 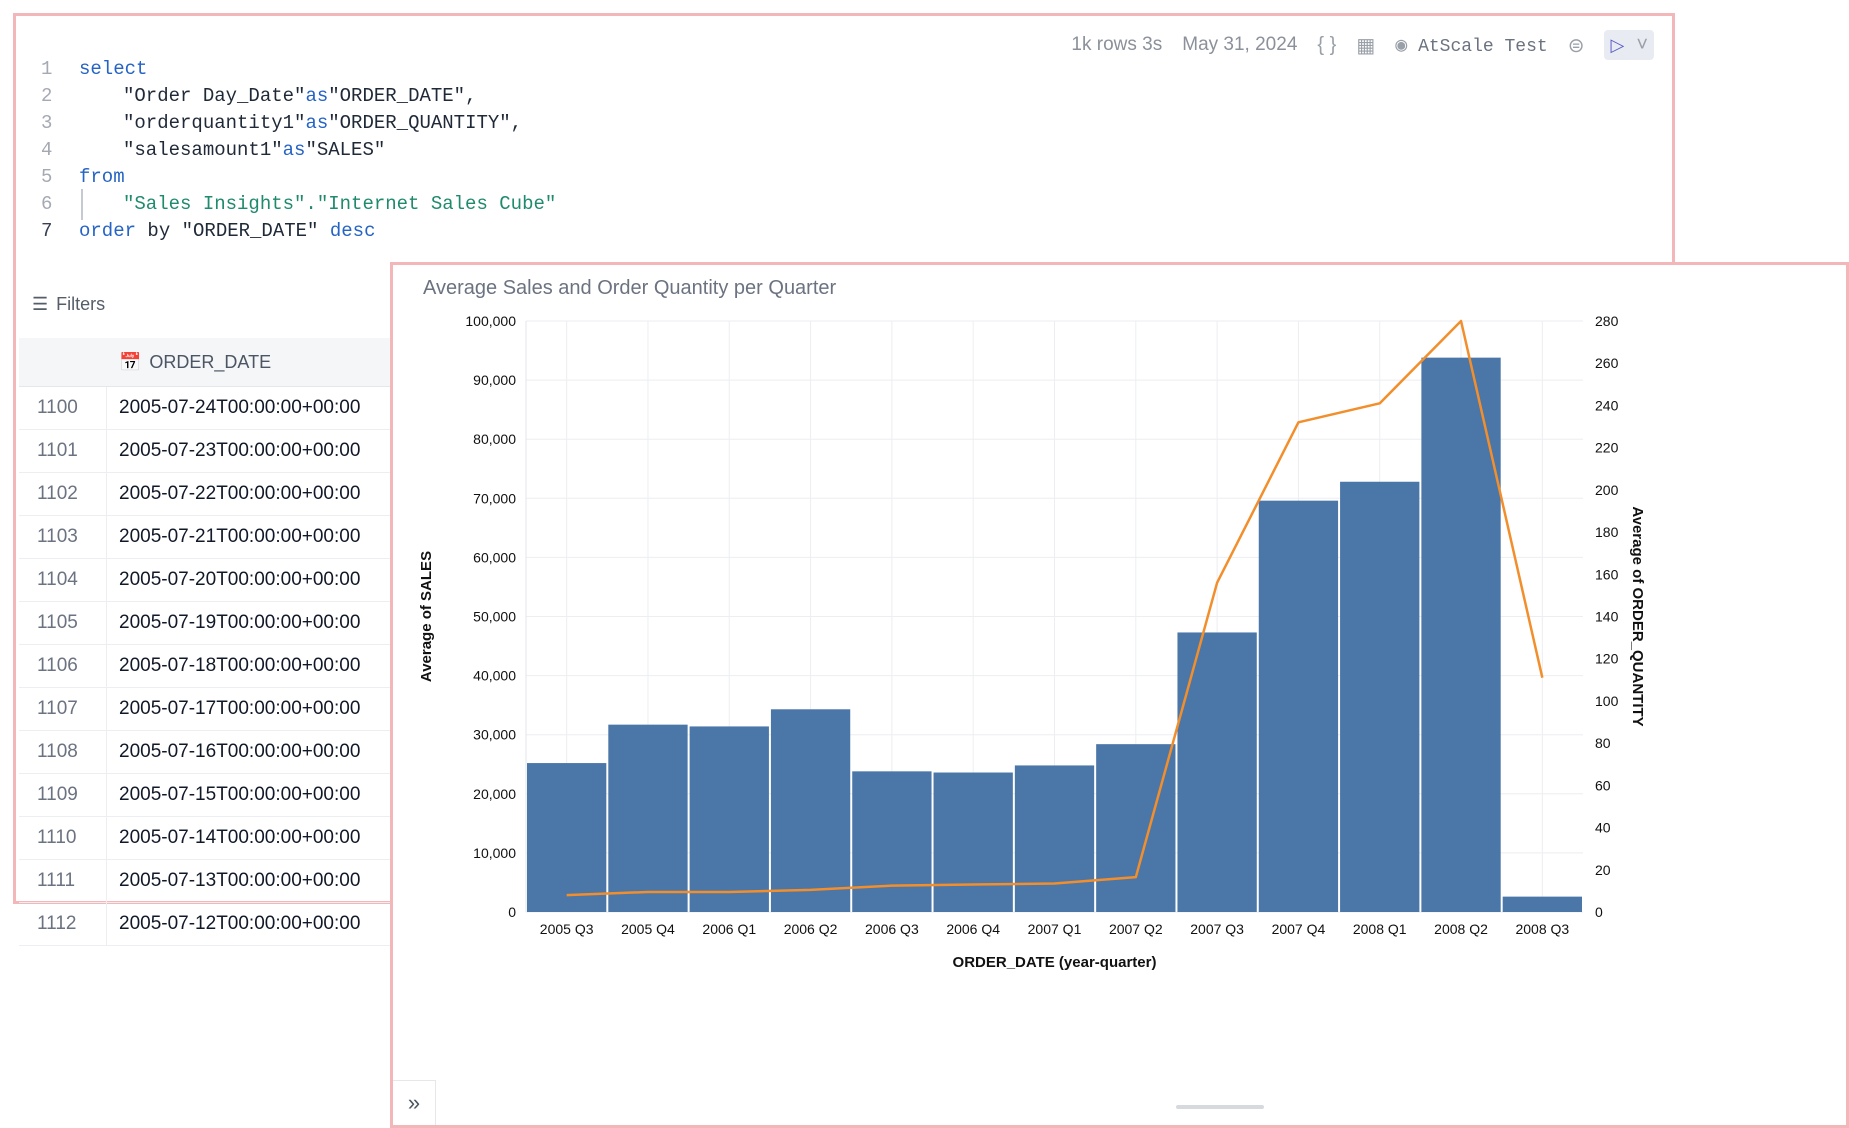 I want to click on filters-button: ☰ Filters, so click(x=69, y=304).